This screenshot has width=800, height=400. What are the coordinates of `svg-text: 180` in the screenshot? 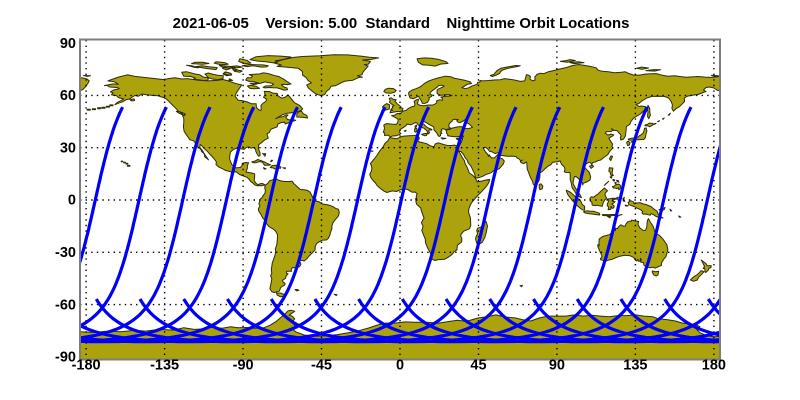 It's located at (714, 365).